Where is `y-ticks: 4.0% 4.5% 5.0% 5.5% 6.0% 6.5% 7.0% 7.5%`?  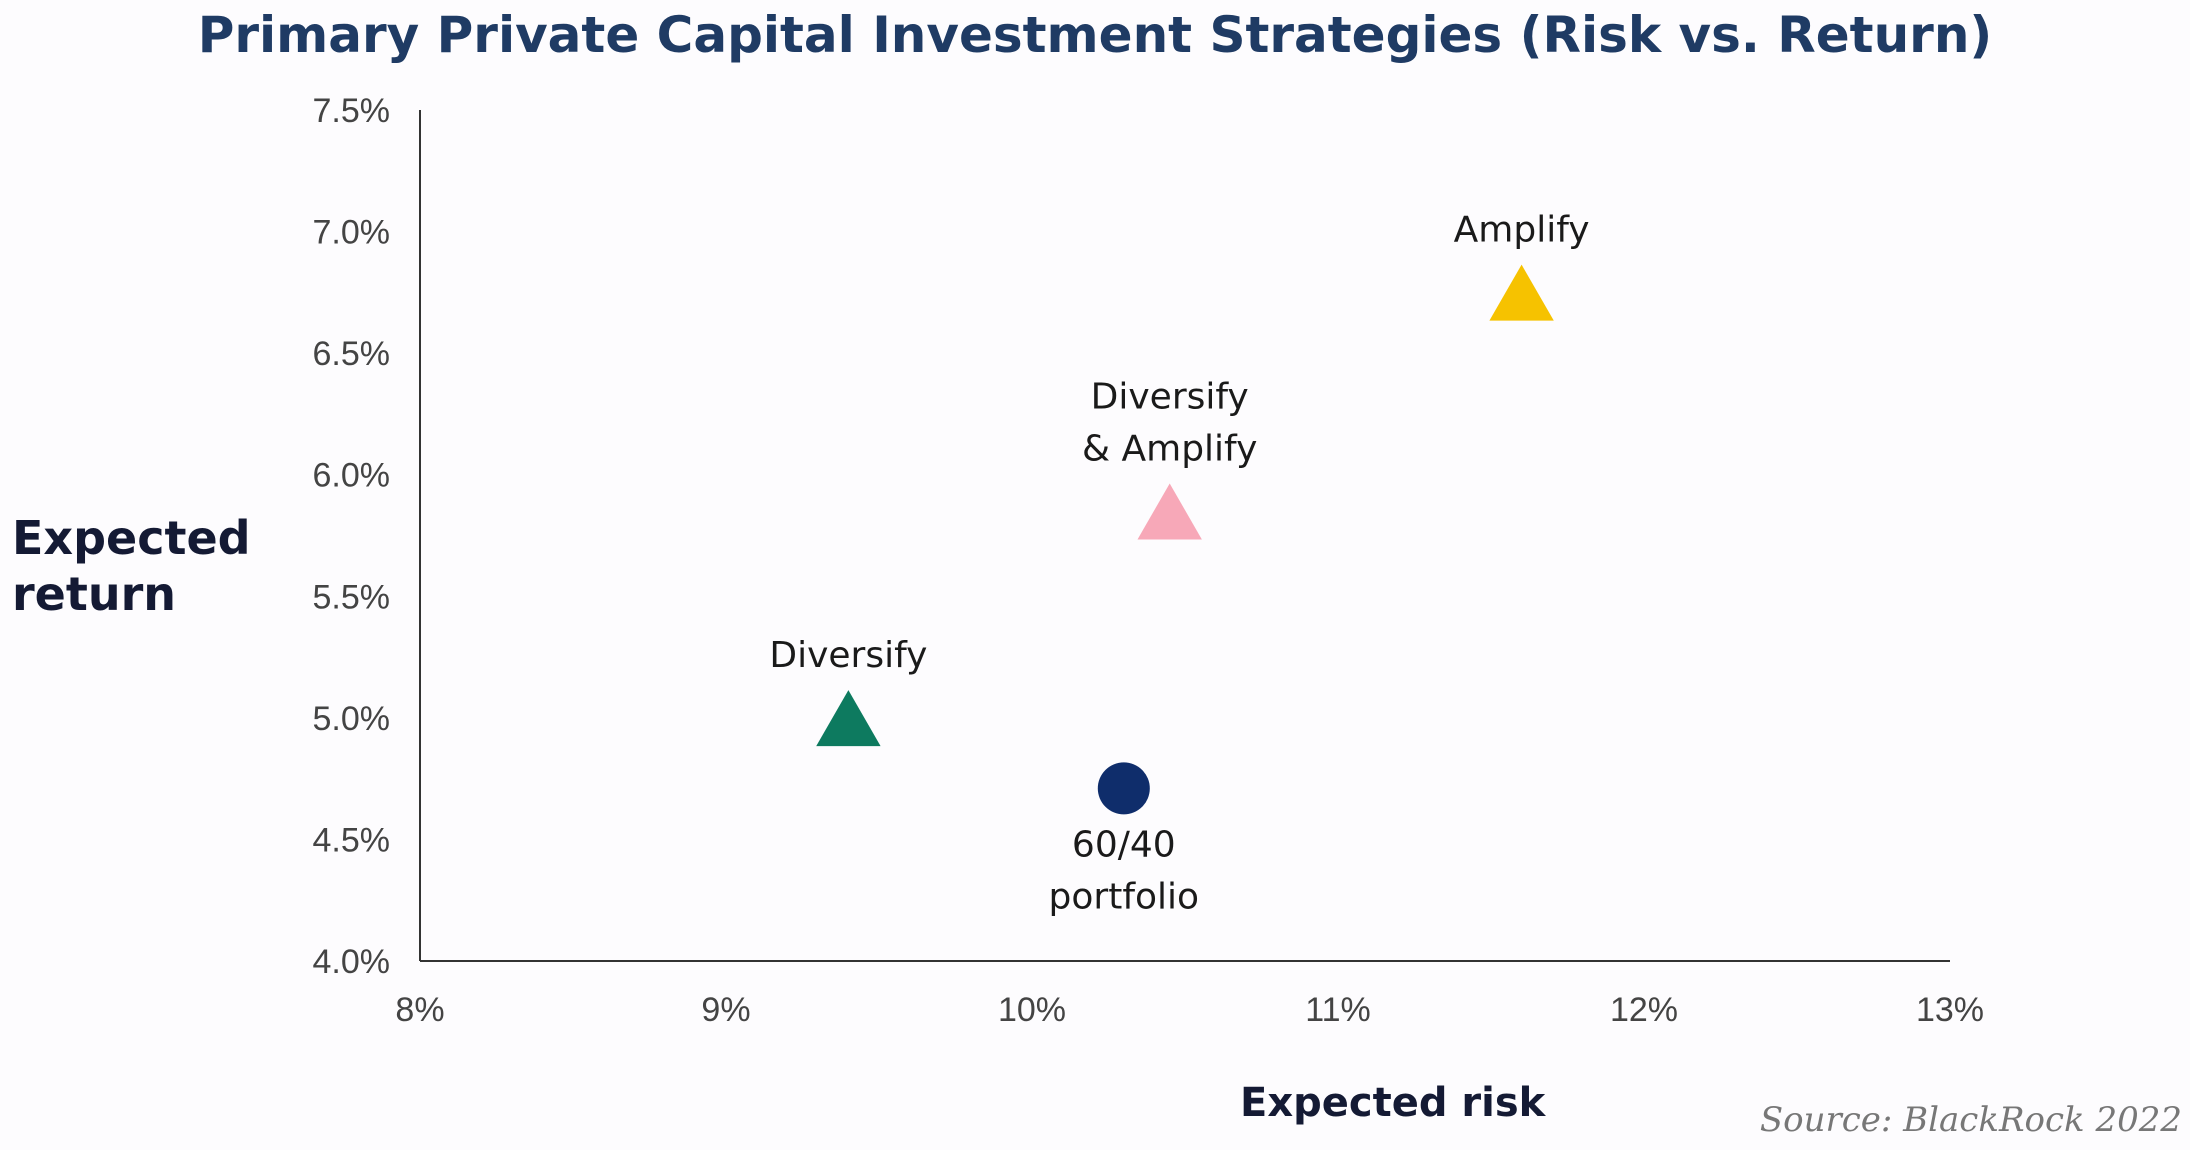
y-ticks: 4.0% 4.5% 5.0% 5.5% 6.0% 6.5% 7.0% 7.5% is located at coordinates (352, 536).